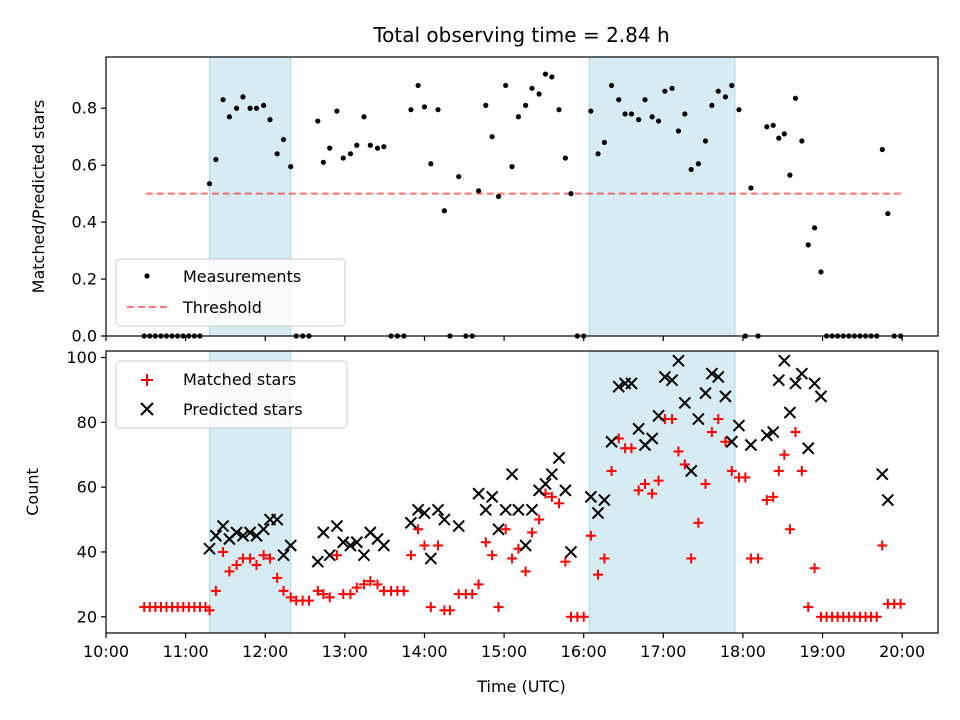 This screenshot has width=960, height=720. What do you see at coordinates (87, 487) in the screenshot?
I see `y-tick-label: 60` at bounding box center [87, 487].